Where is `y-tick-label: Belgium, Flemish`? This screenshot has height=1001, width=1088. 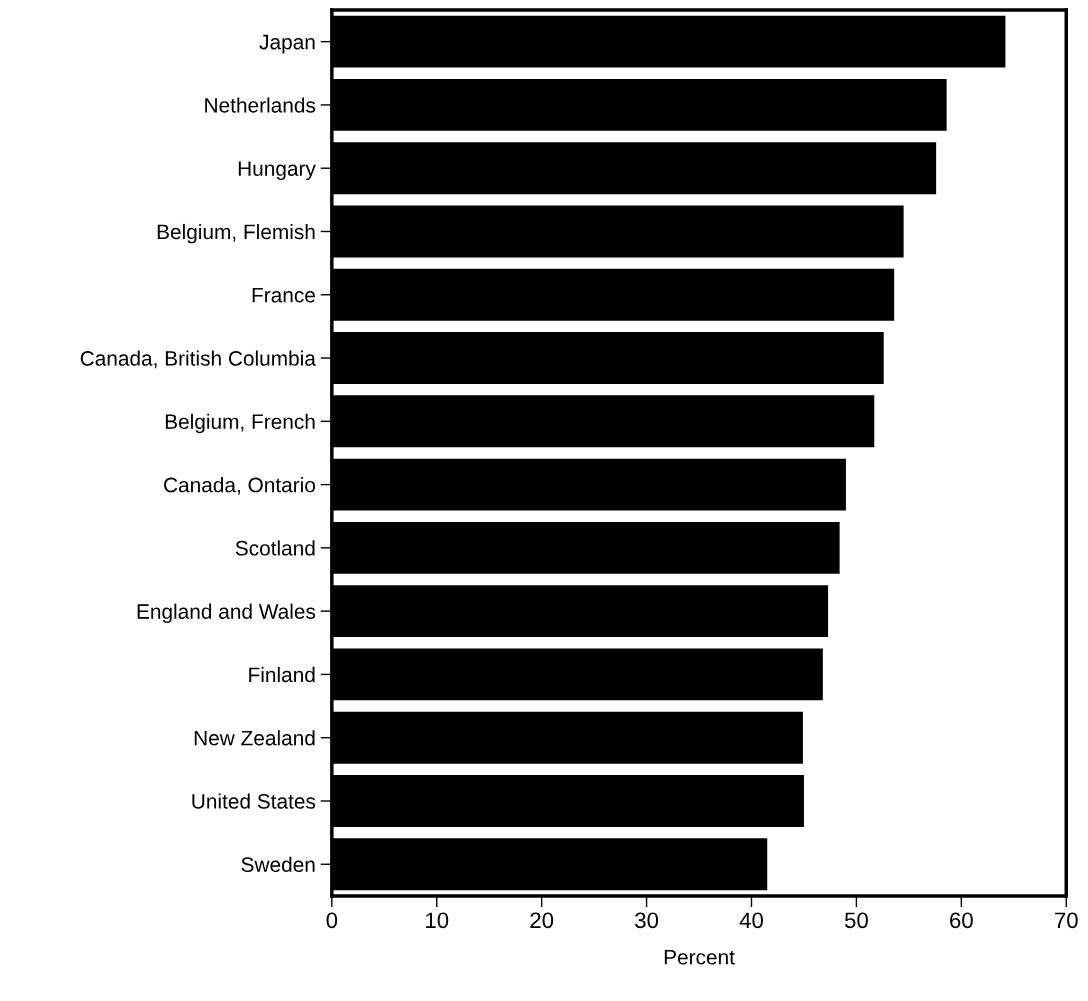
y-tick-label: Belgium, Flemish is located at coordinates (236, 233).